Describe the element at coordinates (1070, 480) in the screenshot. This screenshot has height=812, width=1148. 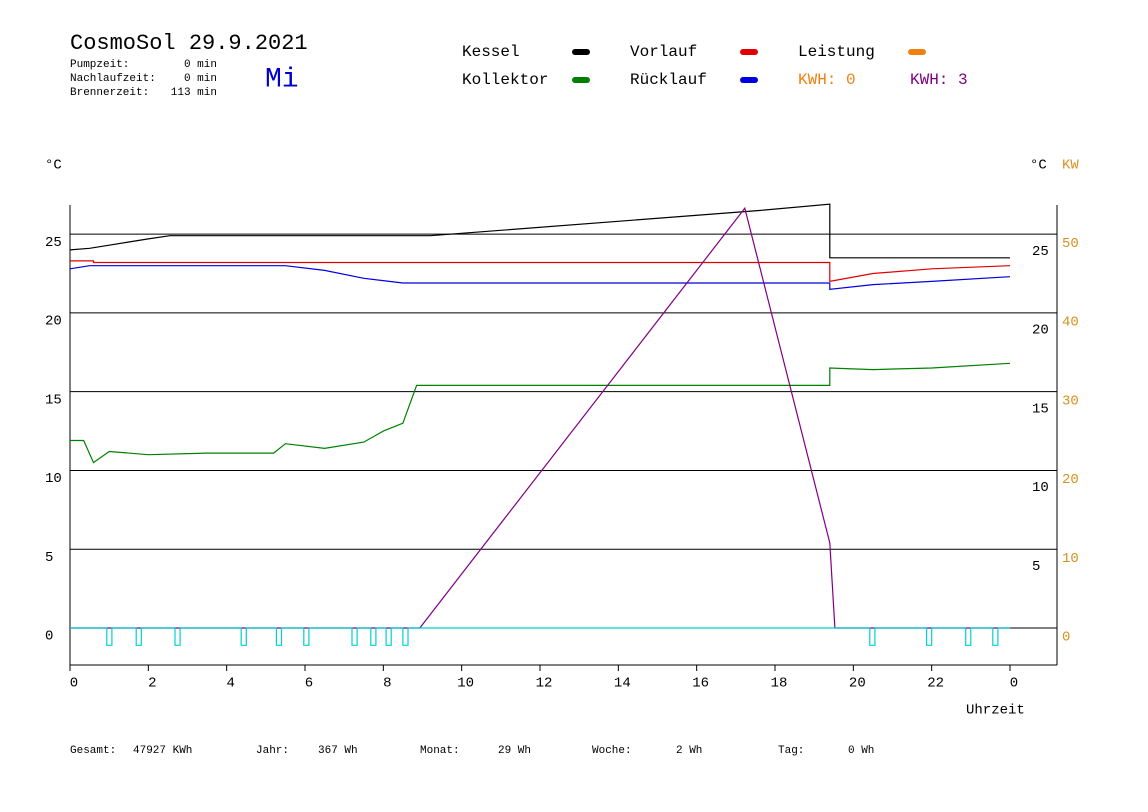
I see `y2-tick-label: 20` at that location.